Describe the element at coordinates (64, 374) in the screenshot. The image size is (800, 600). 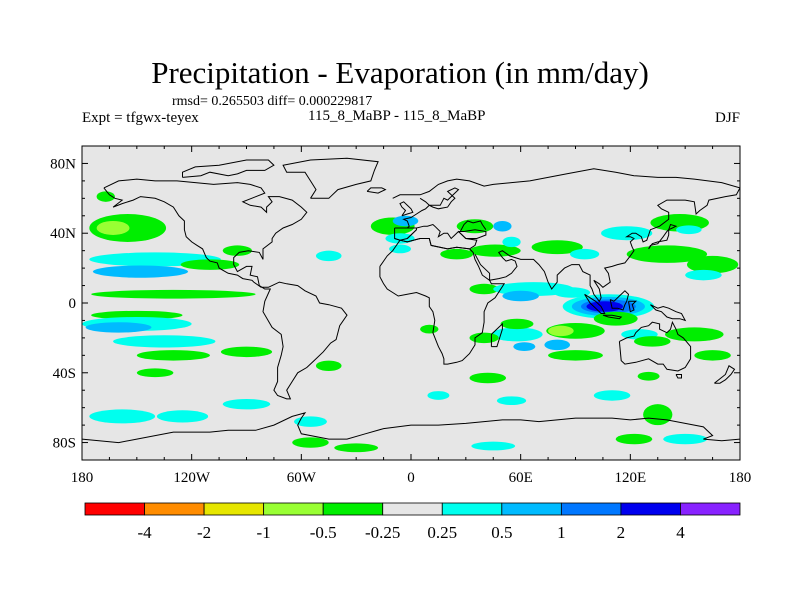
I see `y-tick-label-3: 40S` at that location.